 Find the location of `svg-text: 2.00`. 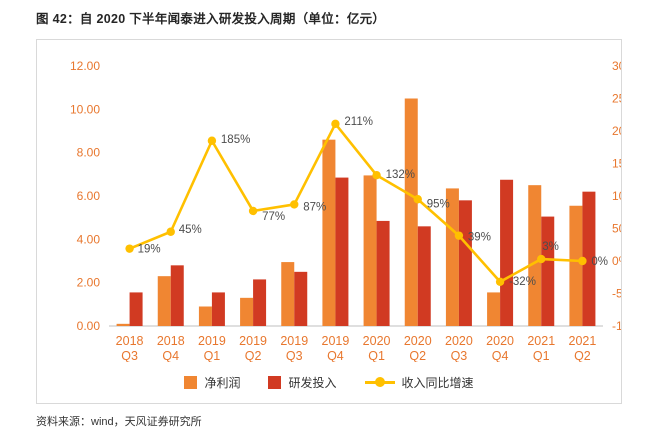

svg-text: 2.00 is located at coordinates (89, 283).